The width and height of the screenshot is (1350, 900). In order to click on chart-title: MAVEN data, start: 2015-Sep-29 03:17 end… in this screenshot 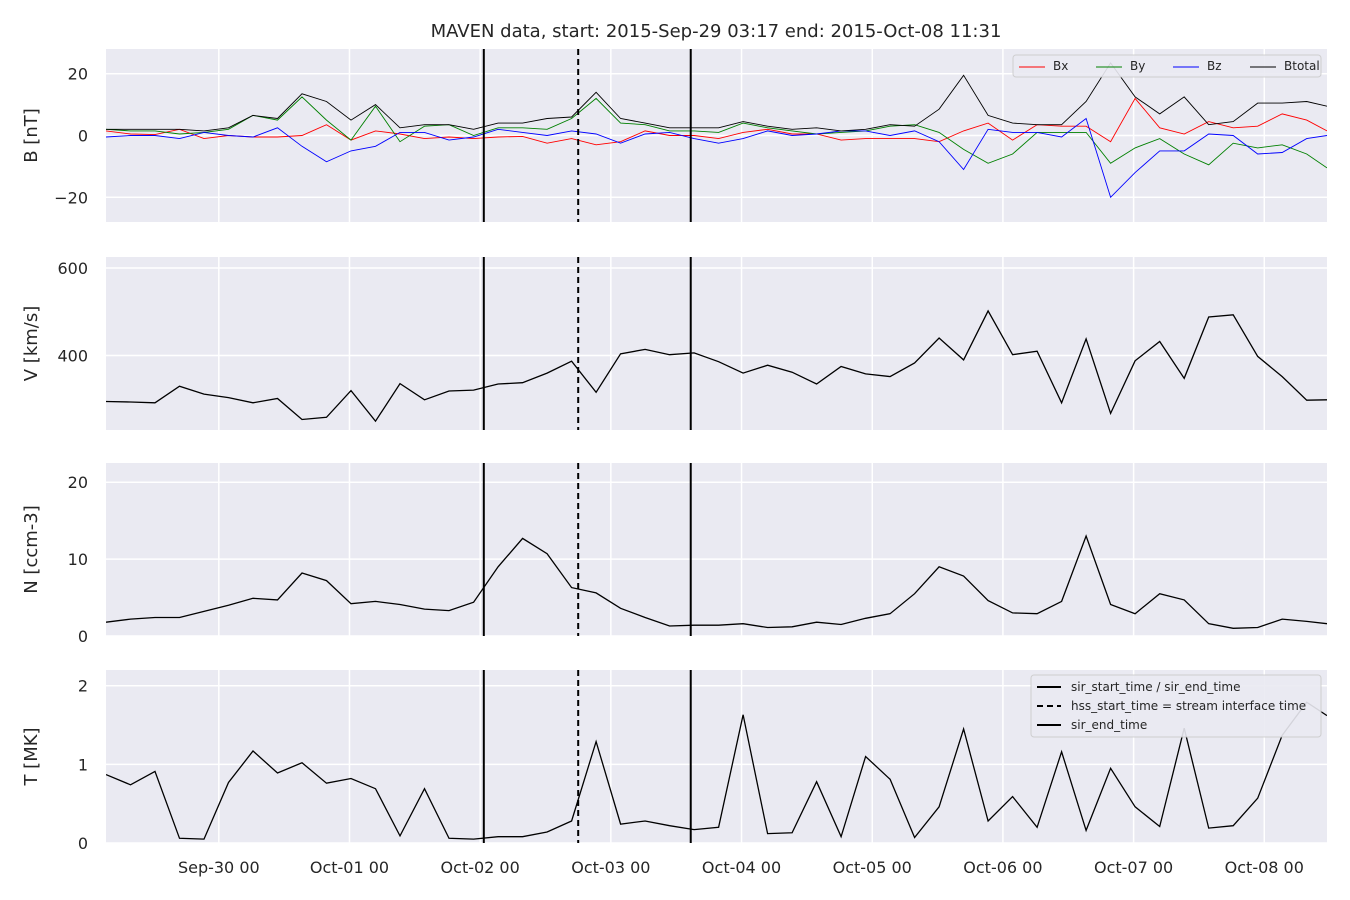, I will do `click(716, 31)`.